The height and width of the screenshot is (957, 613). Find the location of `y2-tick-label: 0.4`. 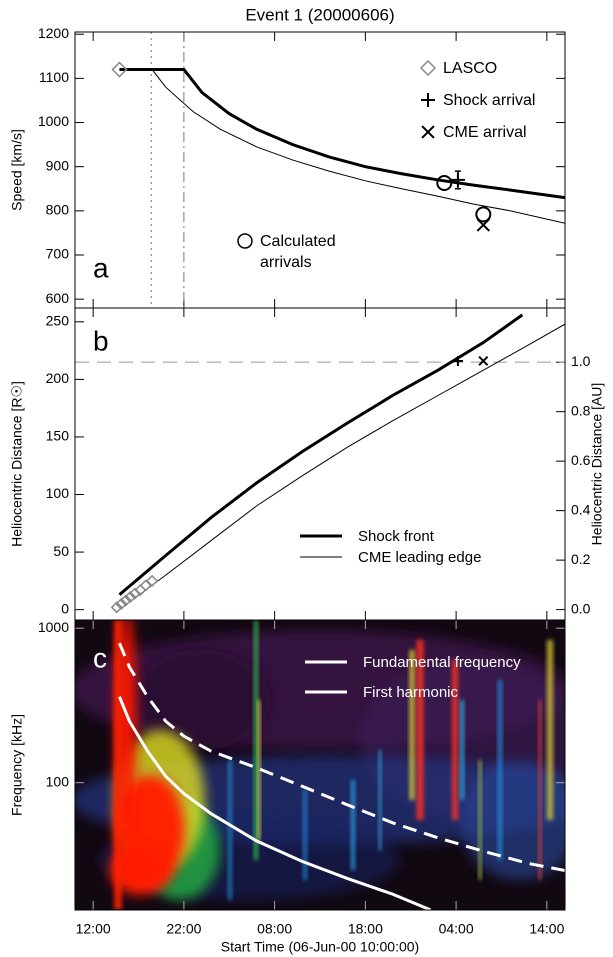

y2-tick-label: 0.4 is located at coordinates (581, 509).